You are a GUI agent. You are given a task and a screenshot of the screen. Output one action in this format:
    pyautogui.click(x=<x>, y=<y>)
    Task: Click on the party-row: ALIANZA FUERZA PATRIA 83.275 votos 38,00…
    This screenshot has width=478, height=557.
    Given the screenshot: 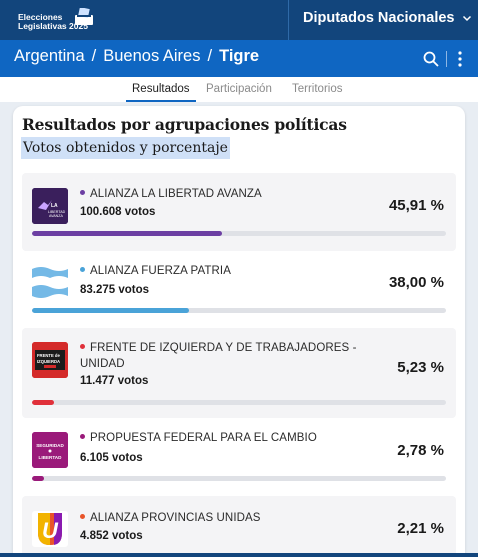 What is the action you would take?
    pyautogui.click(x=239, y=289)
    